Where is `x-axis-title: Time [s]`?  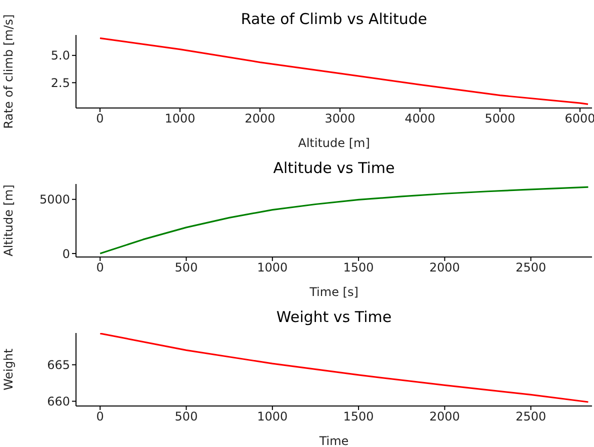 x-axis-title: Time [s] is located at coordinates (333, 292).